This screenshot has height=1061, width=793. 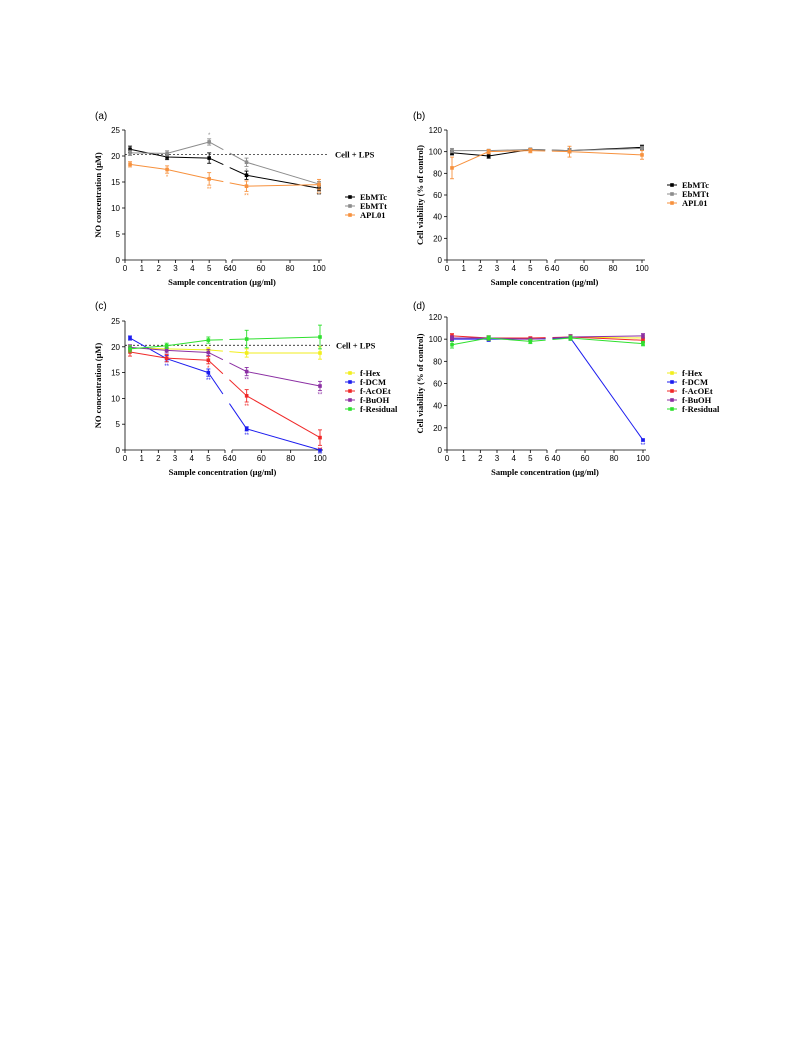 I want to click on x-tick-label: 40, so click(x=232, y=458).